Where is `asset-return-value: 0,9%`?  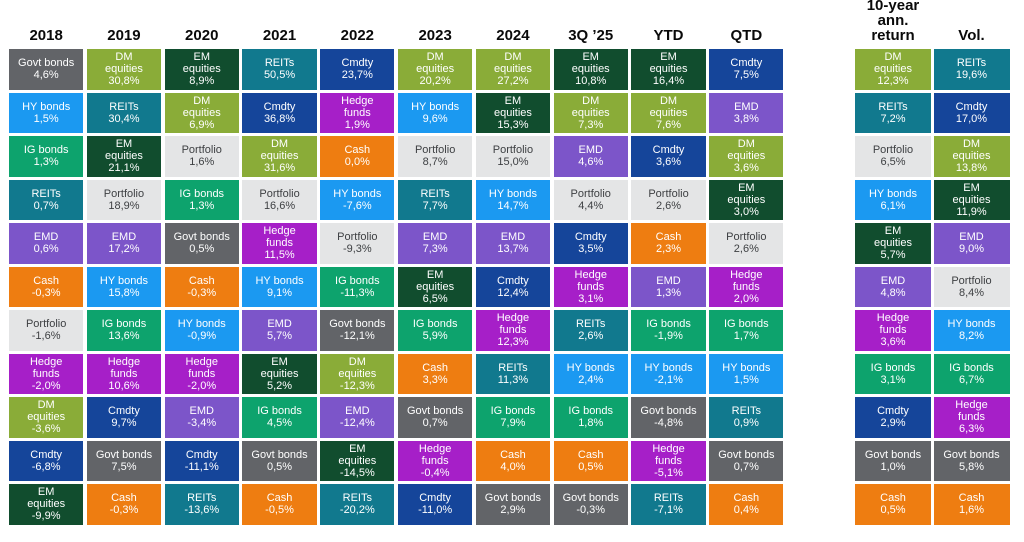 asset-return-value: 0,9% is located at coordinates (746, 423).